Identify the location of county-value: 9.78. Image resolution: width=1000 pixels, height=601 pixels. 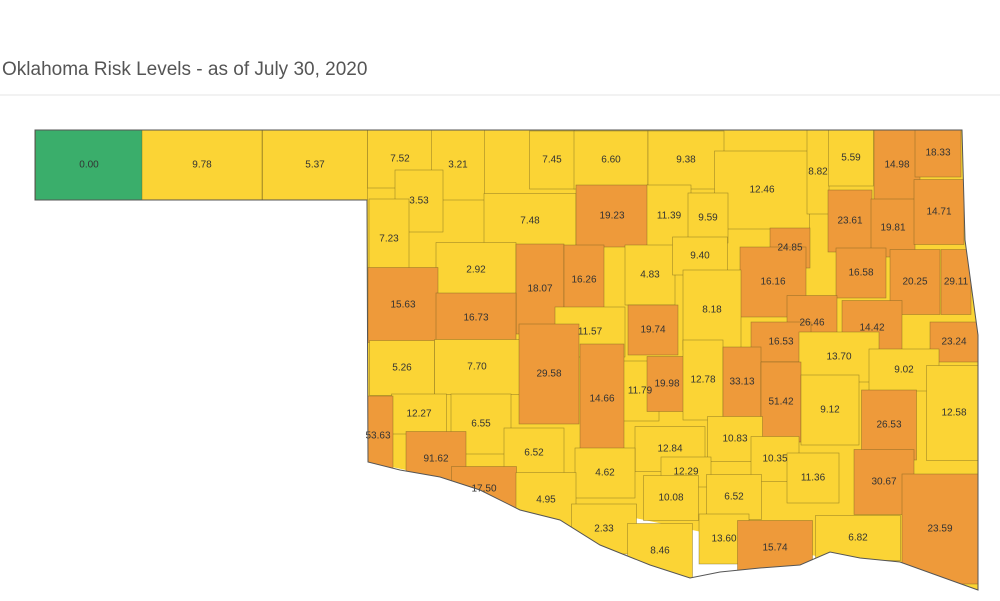
(202, 165).